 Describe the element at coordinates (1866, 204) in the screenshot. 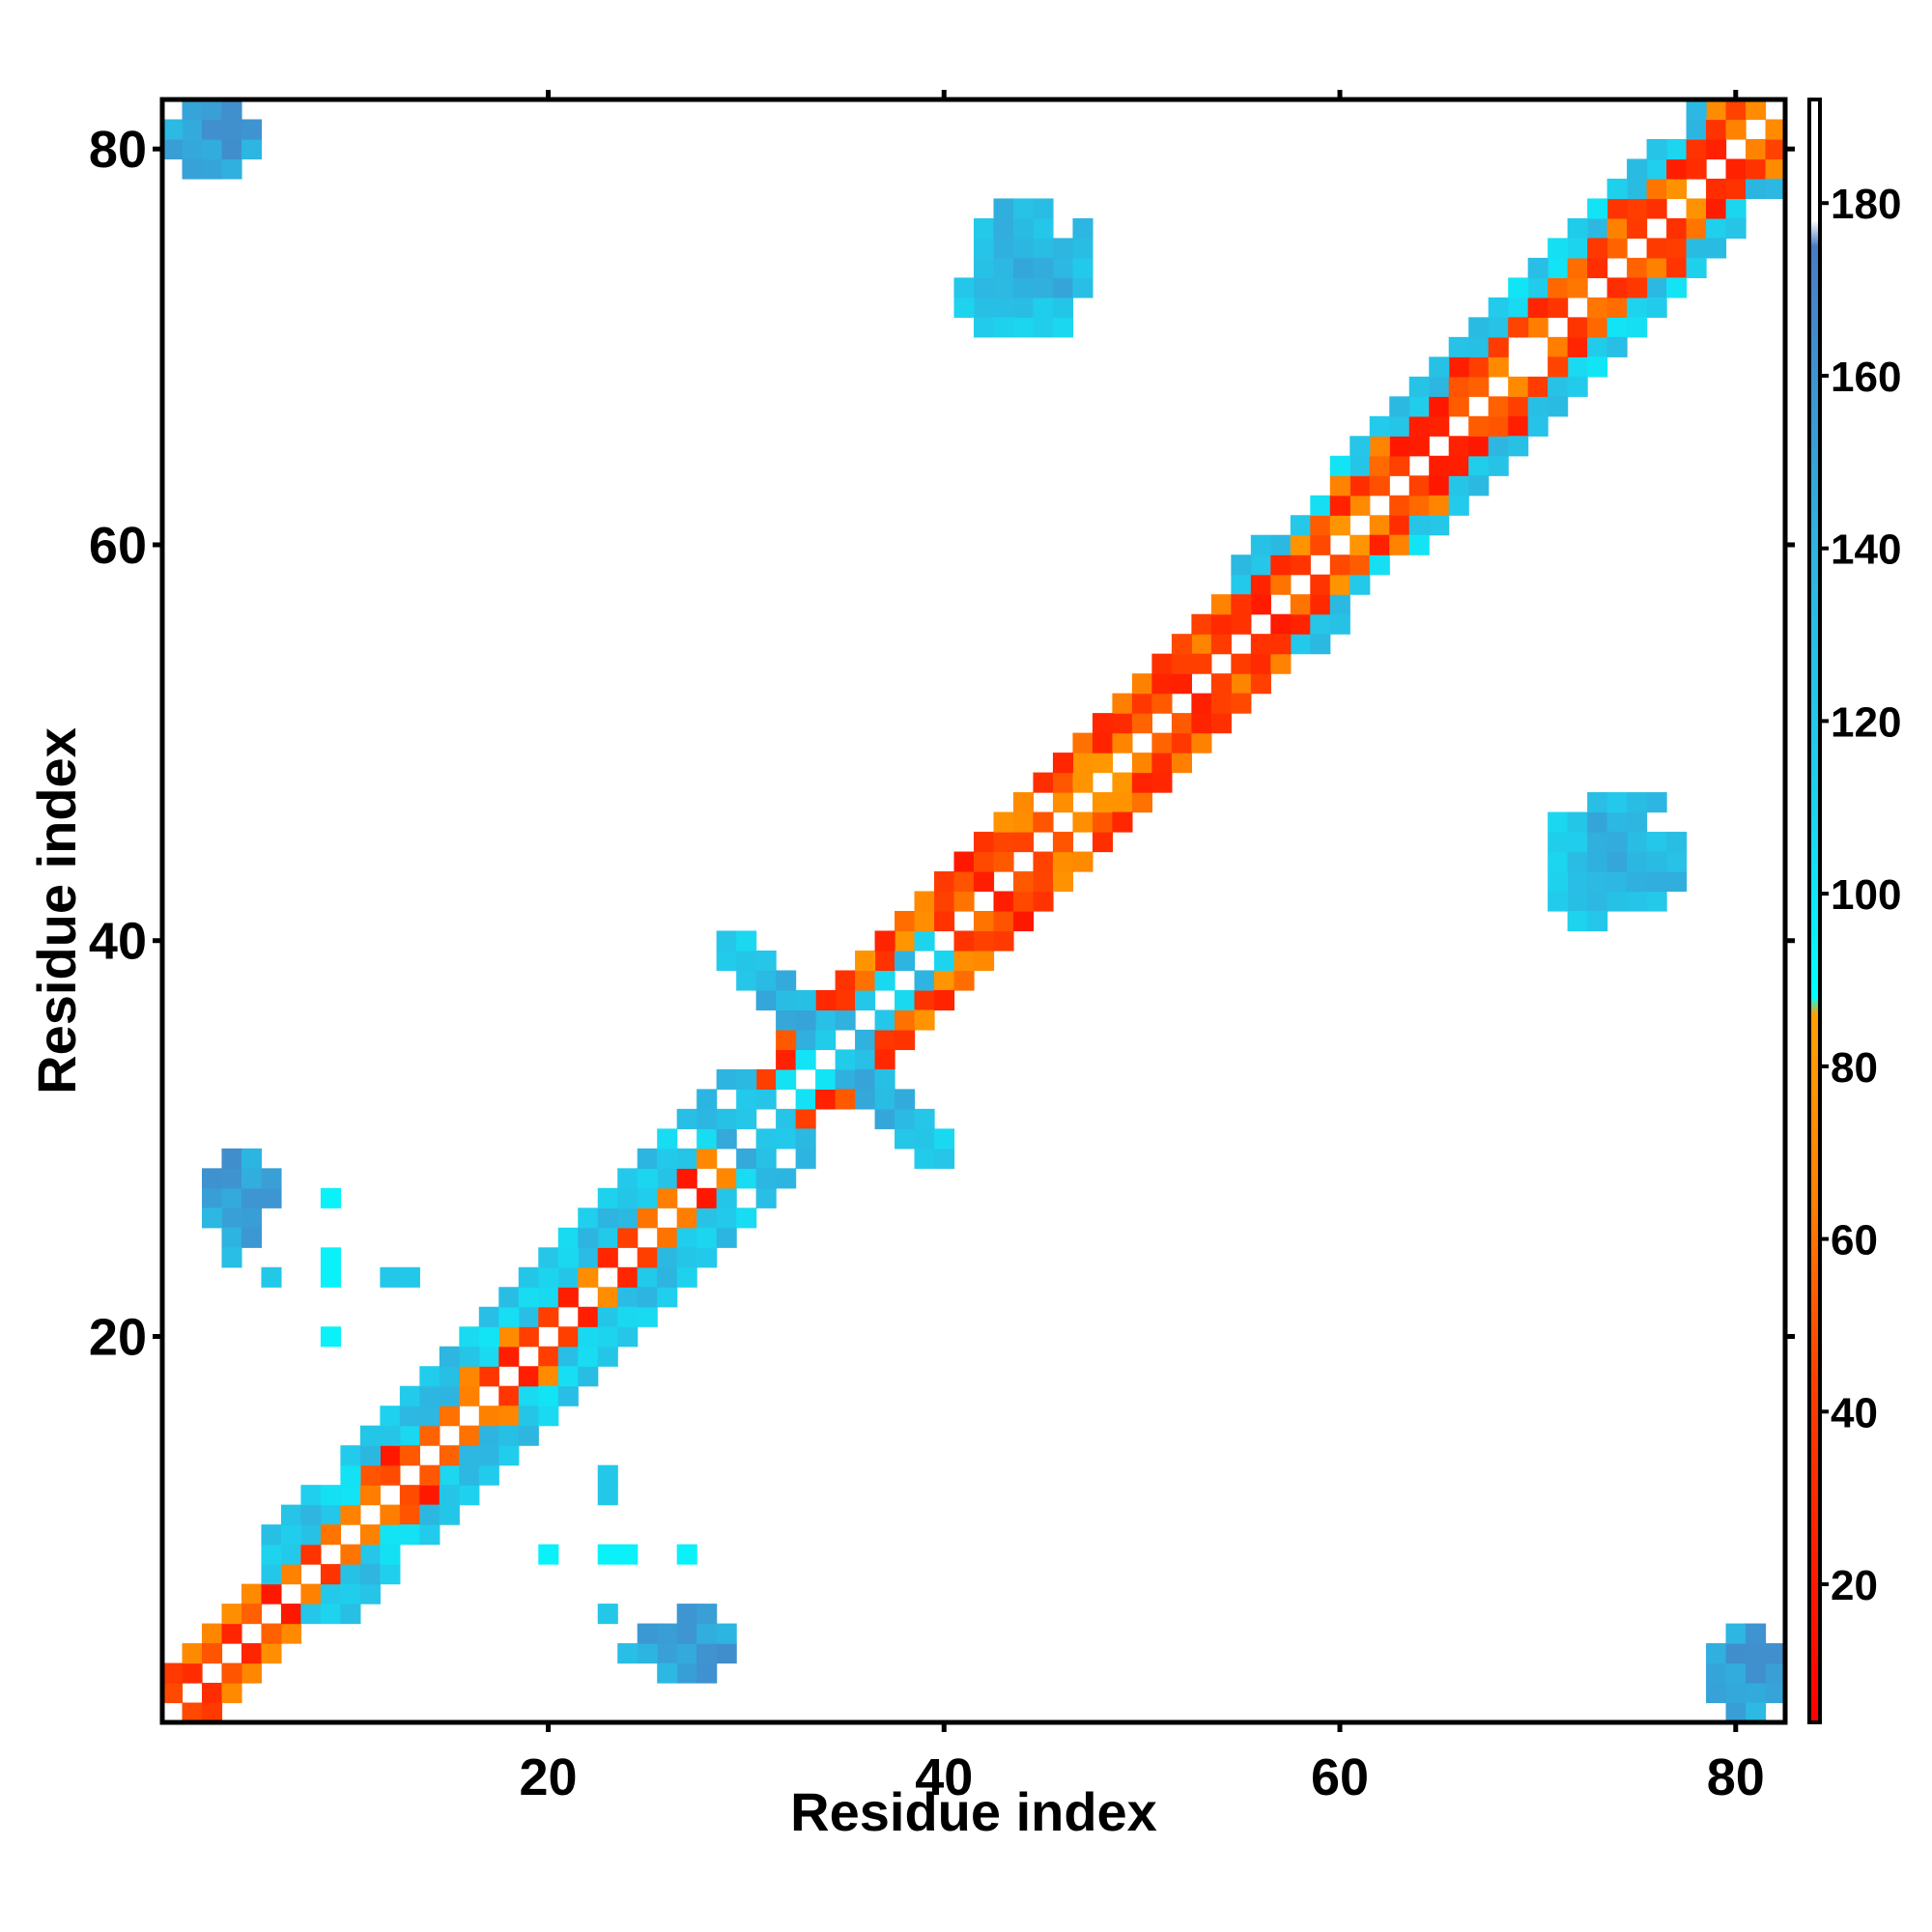

I see `colorbar-tick-label: 180` at that location.